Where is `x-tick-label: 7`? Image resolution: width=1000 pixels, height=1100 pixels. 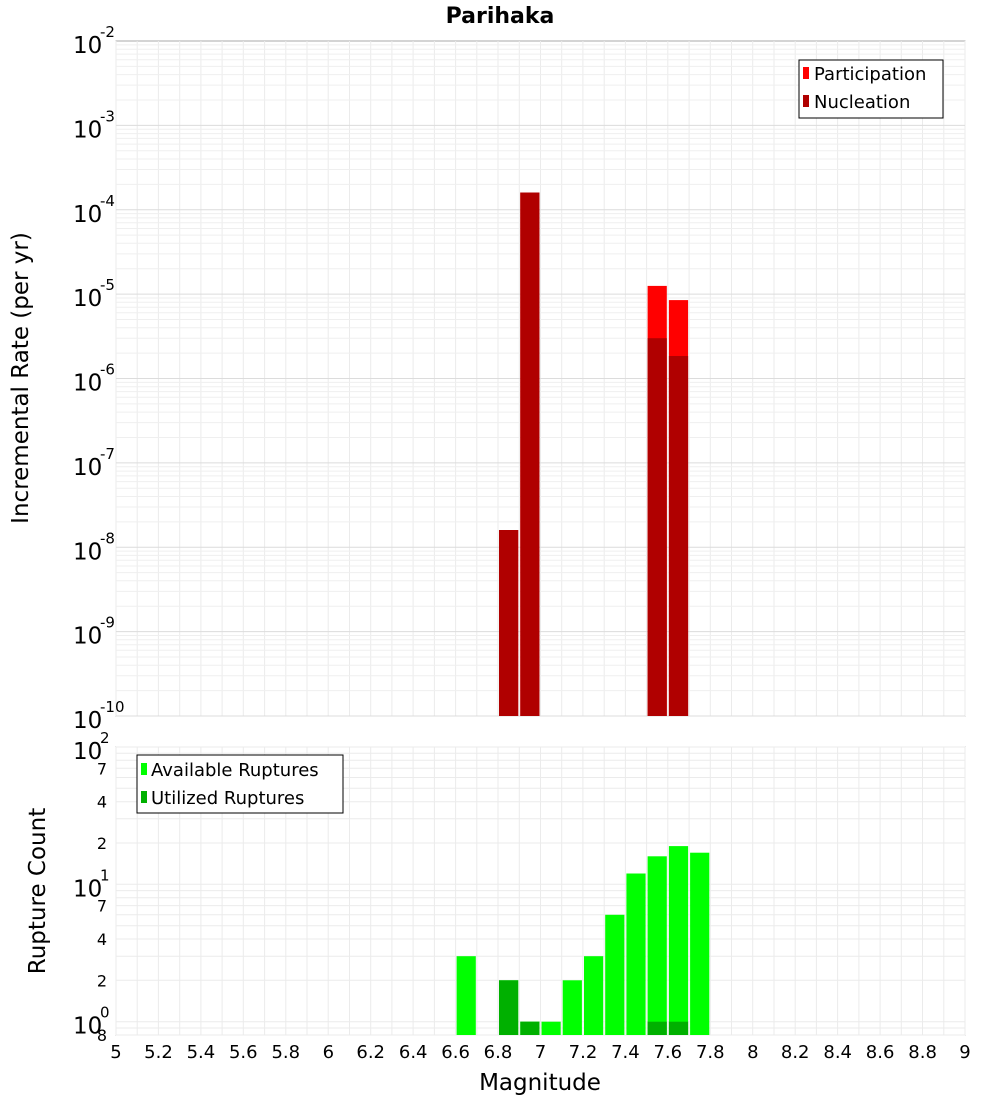
x-tick-label: 7 is located at coordinates (540, 1052).